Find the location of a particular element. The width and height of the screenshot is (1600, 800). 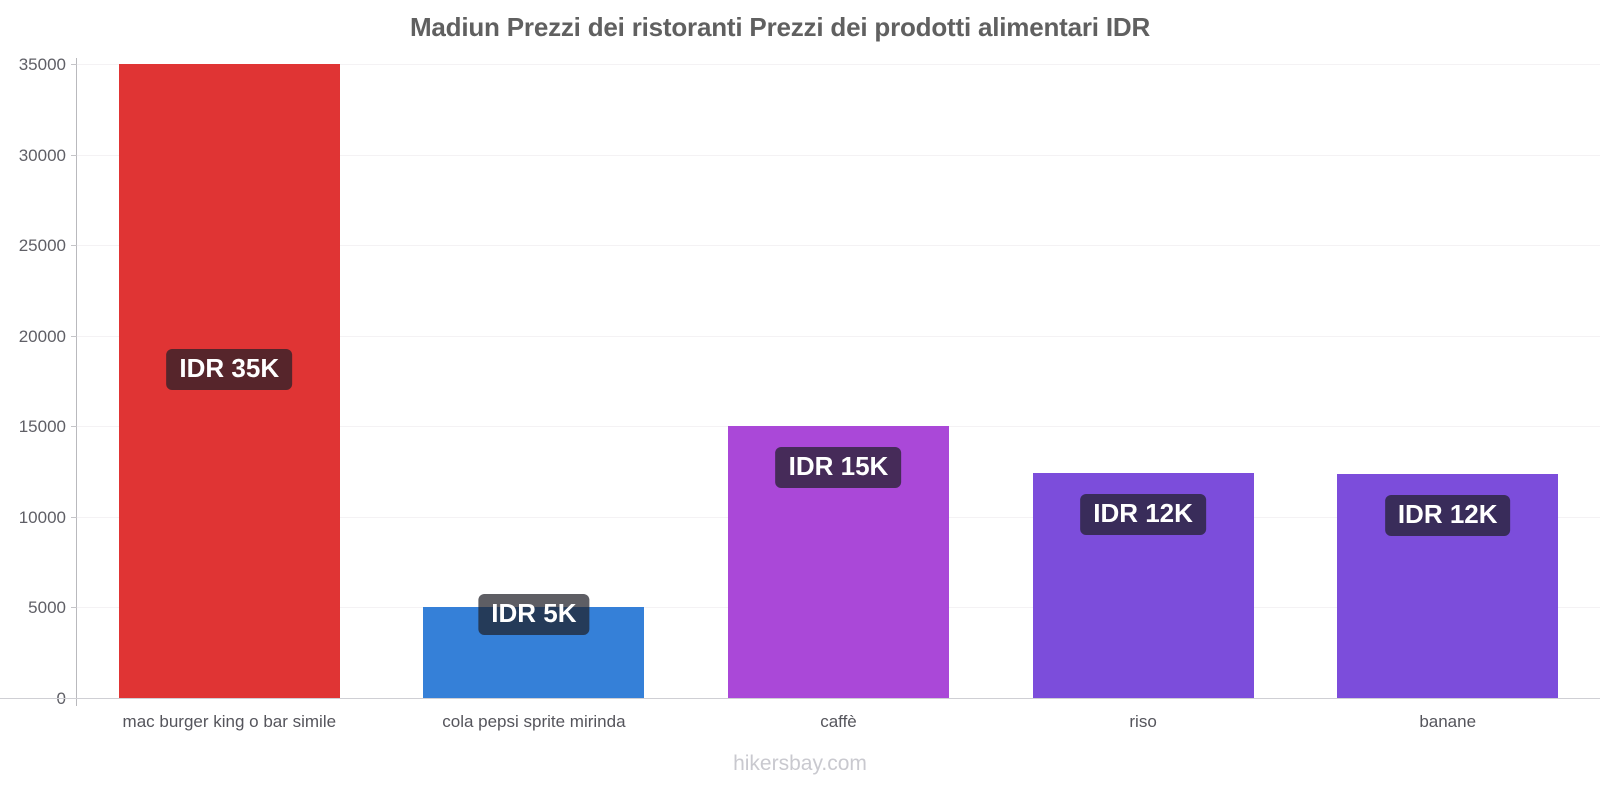

x-axis-tick-label: cola pepsi sprite mirinda is located at coordinates (534, 721).